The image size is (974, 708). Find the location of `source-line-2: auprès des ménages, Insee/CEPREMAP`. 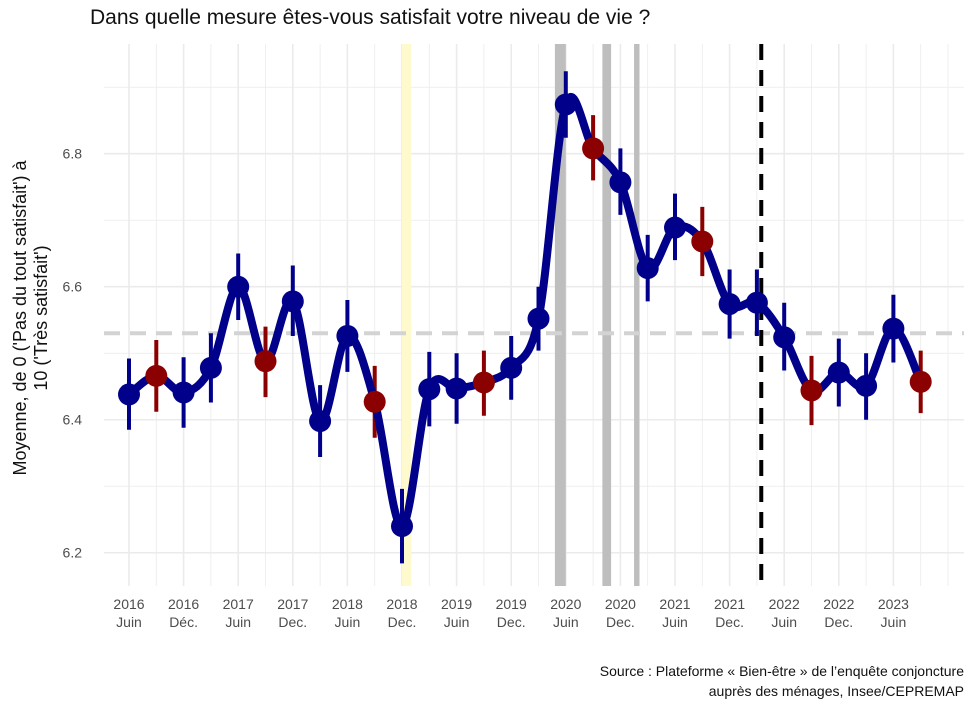

source-line-2: auprès des ménages, Insee/CEPREMAP is located at coordinates (836, 691).